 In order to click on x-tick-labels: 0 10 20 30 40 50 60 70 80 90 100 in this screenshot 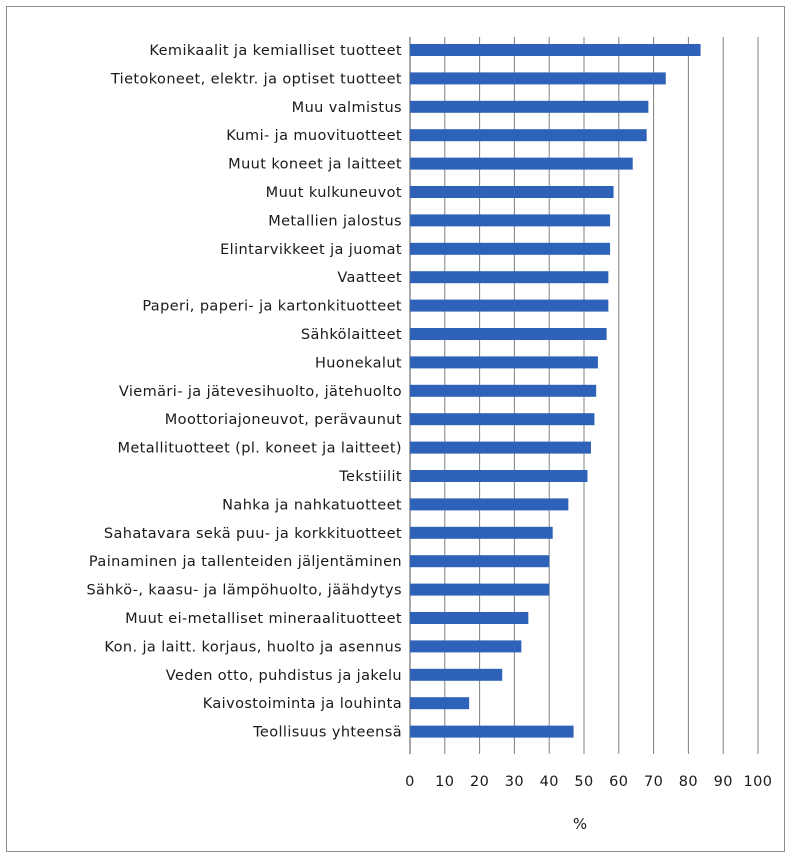, I will do `click(588, 782)`.